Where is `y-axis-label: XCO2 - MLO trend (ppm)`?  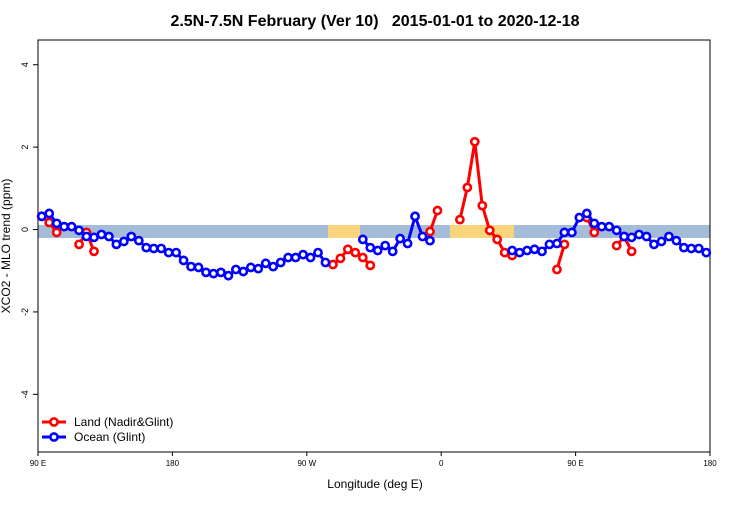
y-axis-label: XCO2 - MLO trend (ppm) is located at coordinates (6, 246).